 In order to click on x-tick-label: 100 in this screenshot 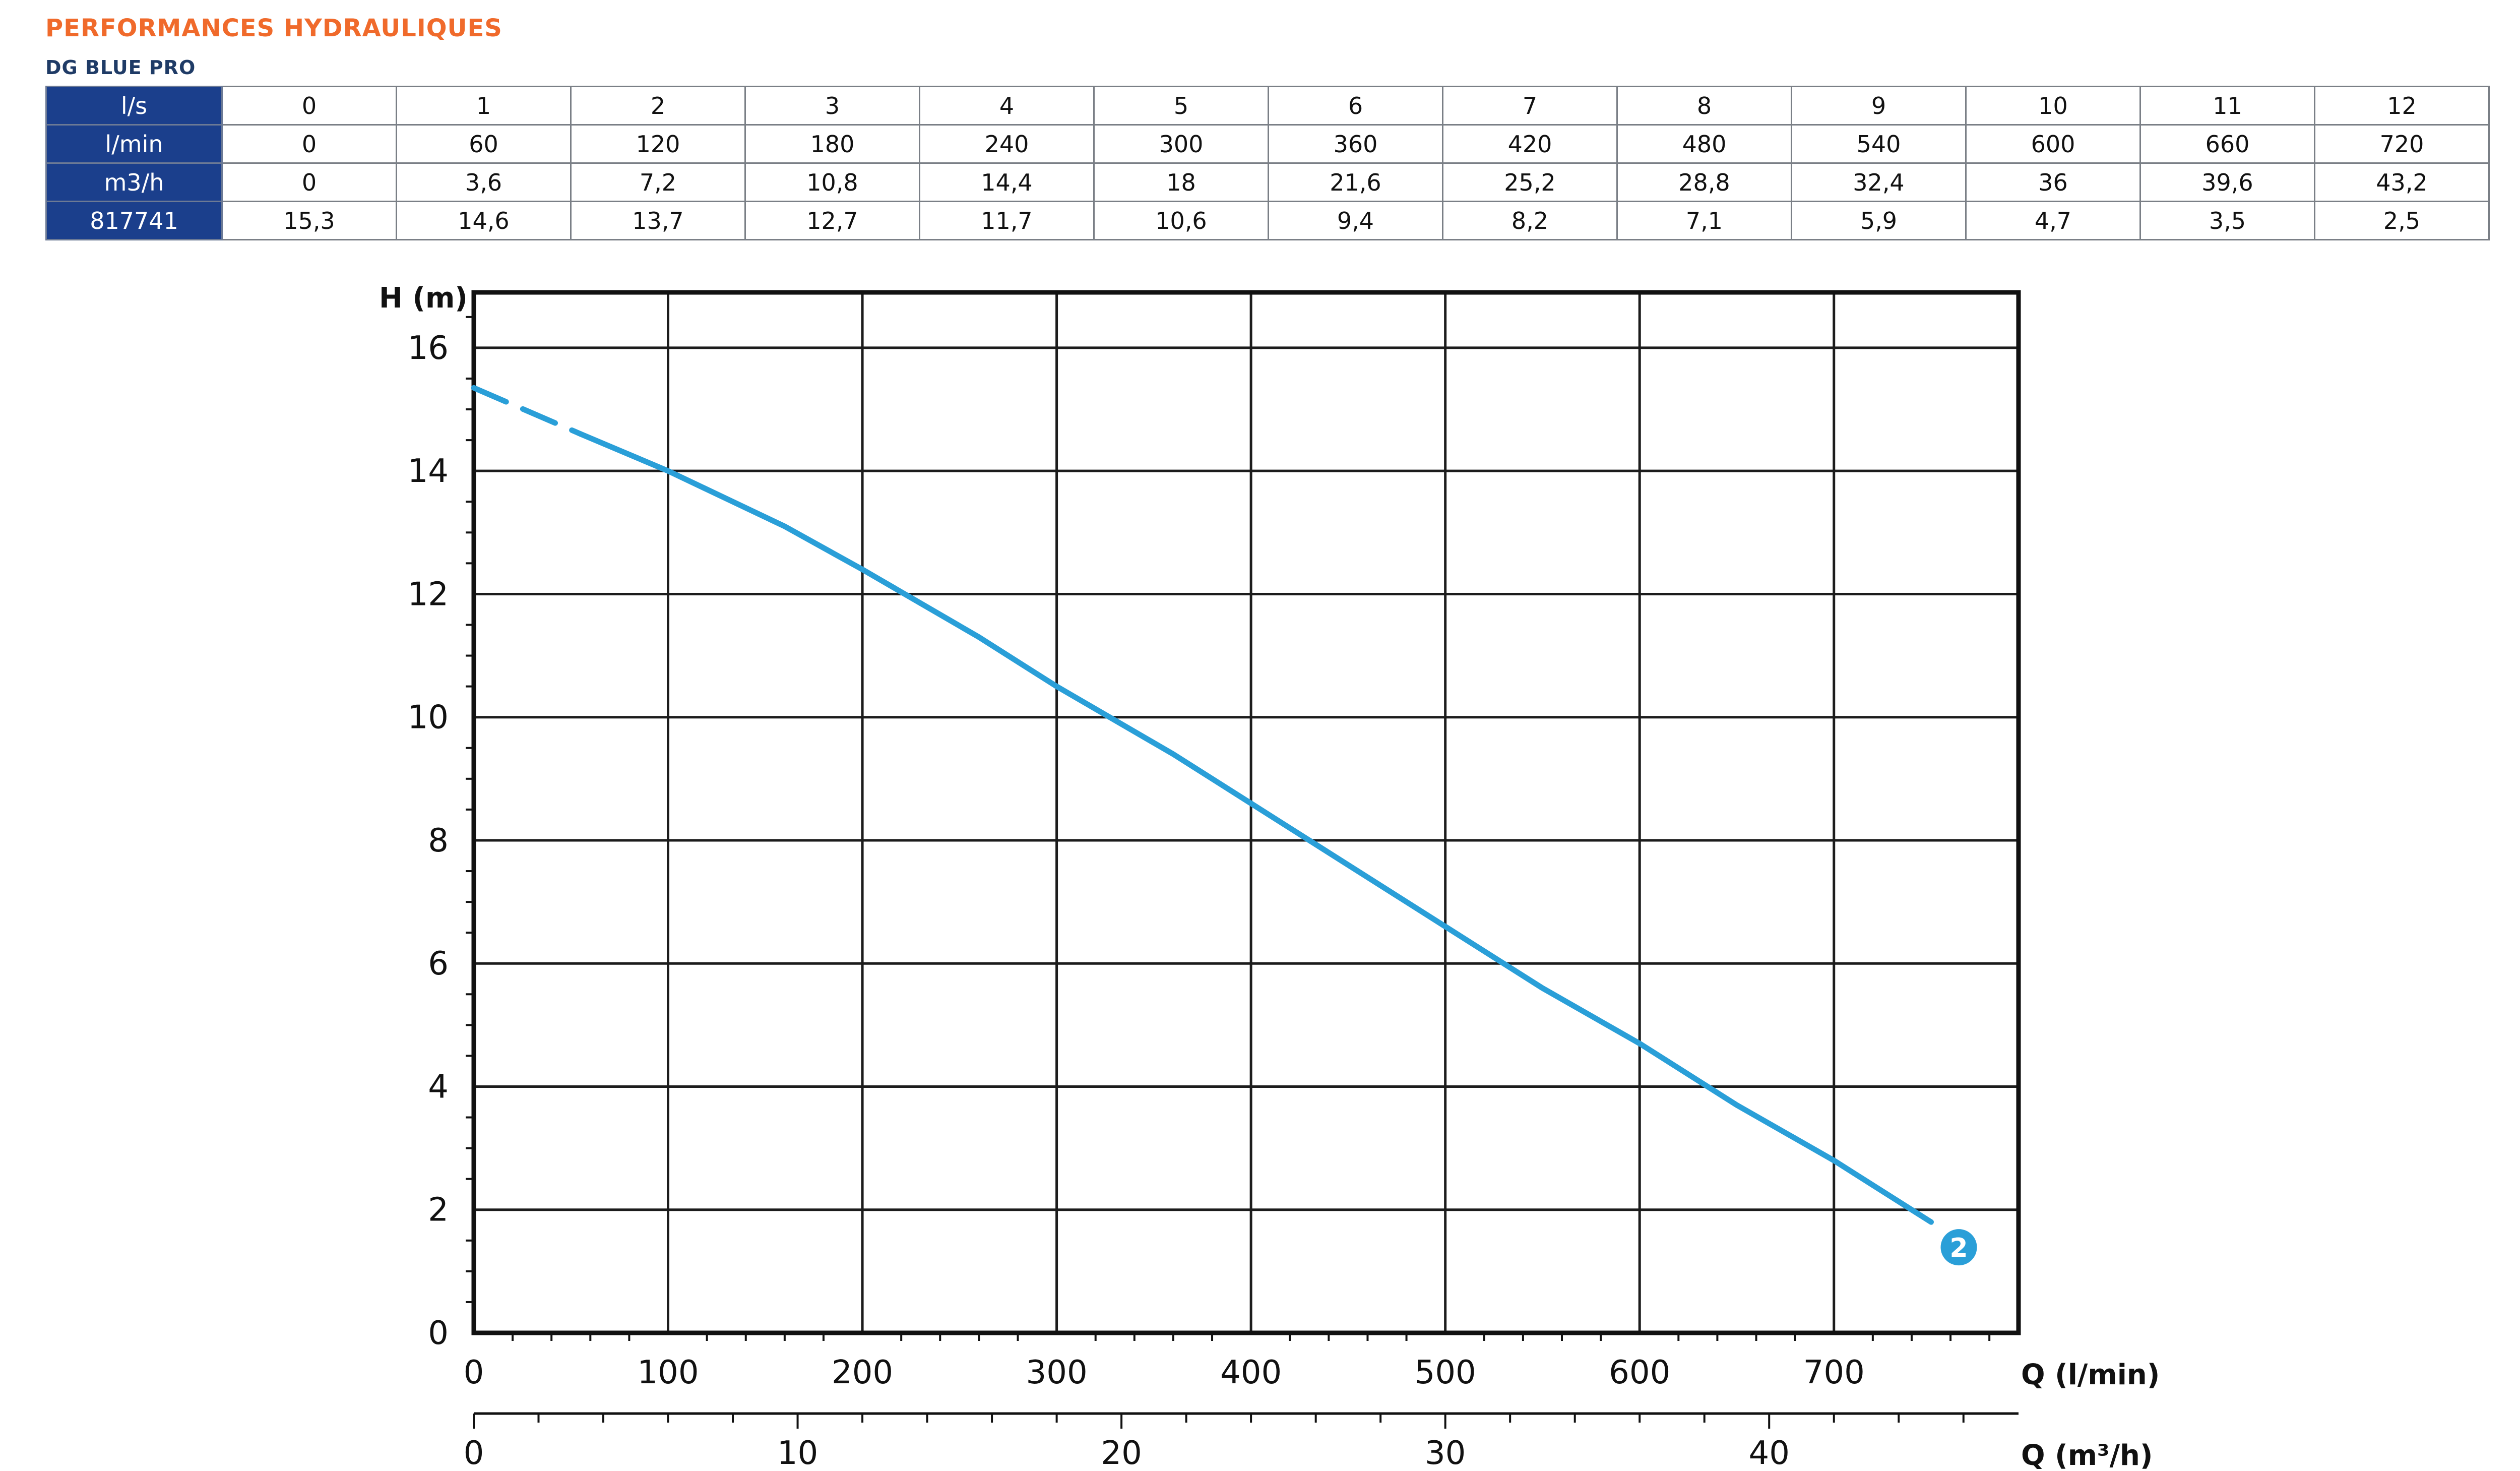, I will do `click(668, 1372)`.